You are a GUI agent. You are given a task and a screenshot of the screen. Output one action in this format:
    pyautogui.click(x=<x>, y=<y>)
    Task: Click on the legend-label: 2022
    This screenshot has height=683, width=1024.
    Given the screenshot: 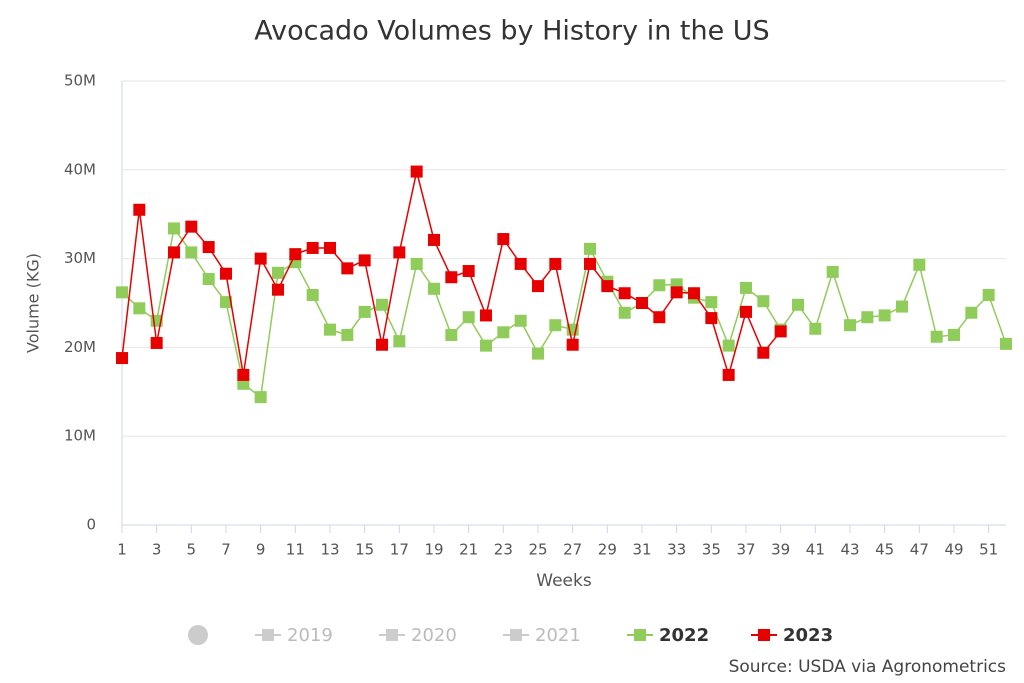 What is the action you would take?
    pyautogui.click(x=684, y=635)
    